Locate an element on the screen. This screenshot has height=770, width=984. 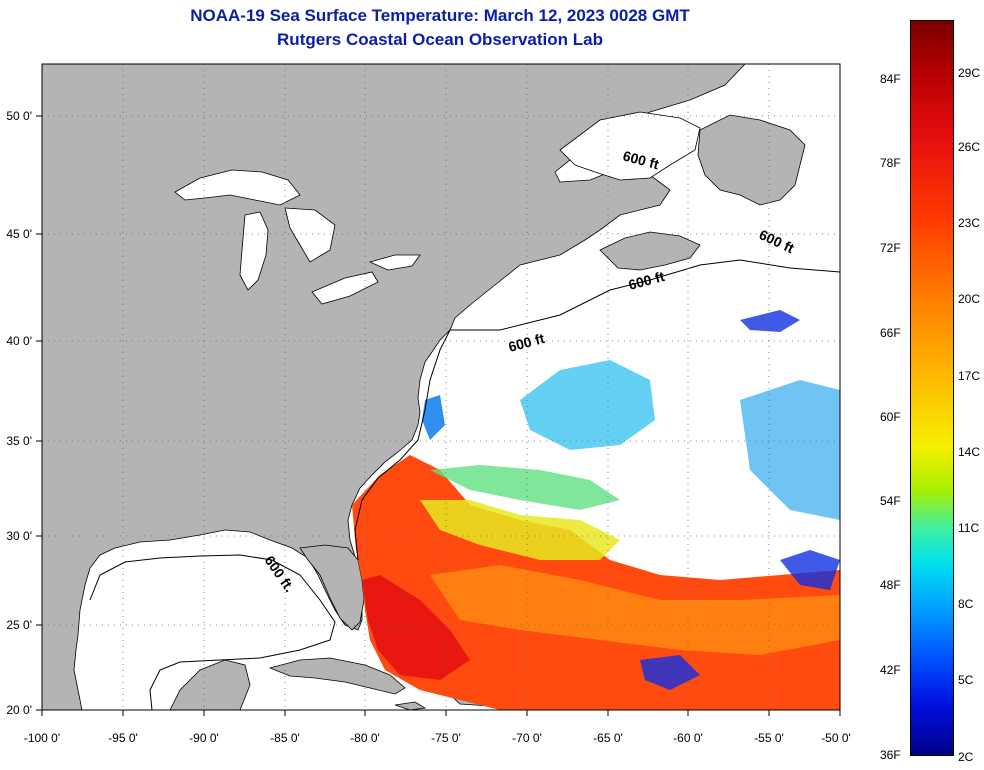
map-subtitle: Rutgers Coastal Ocean Observation Lab is located at coordinates (440, 39).